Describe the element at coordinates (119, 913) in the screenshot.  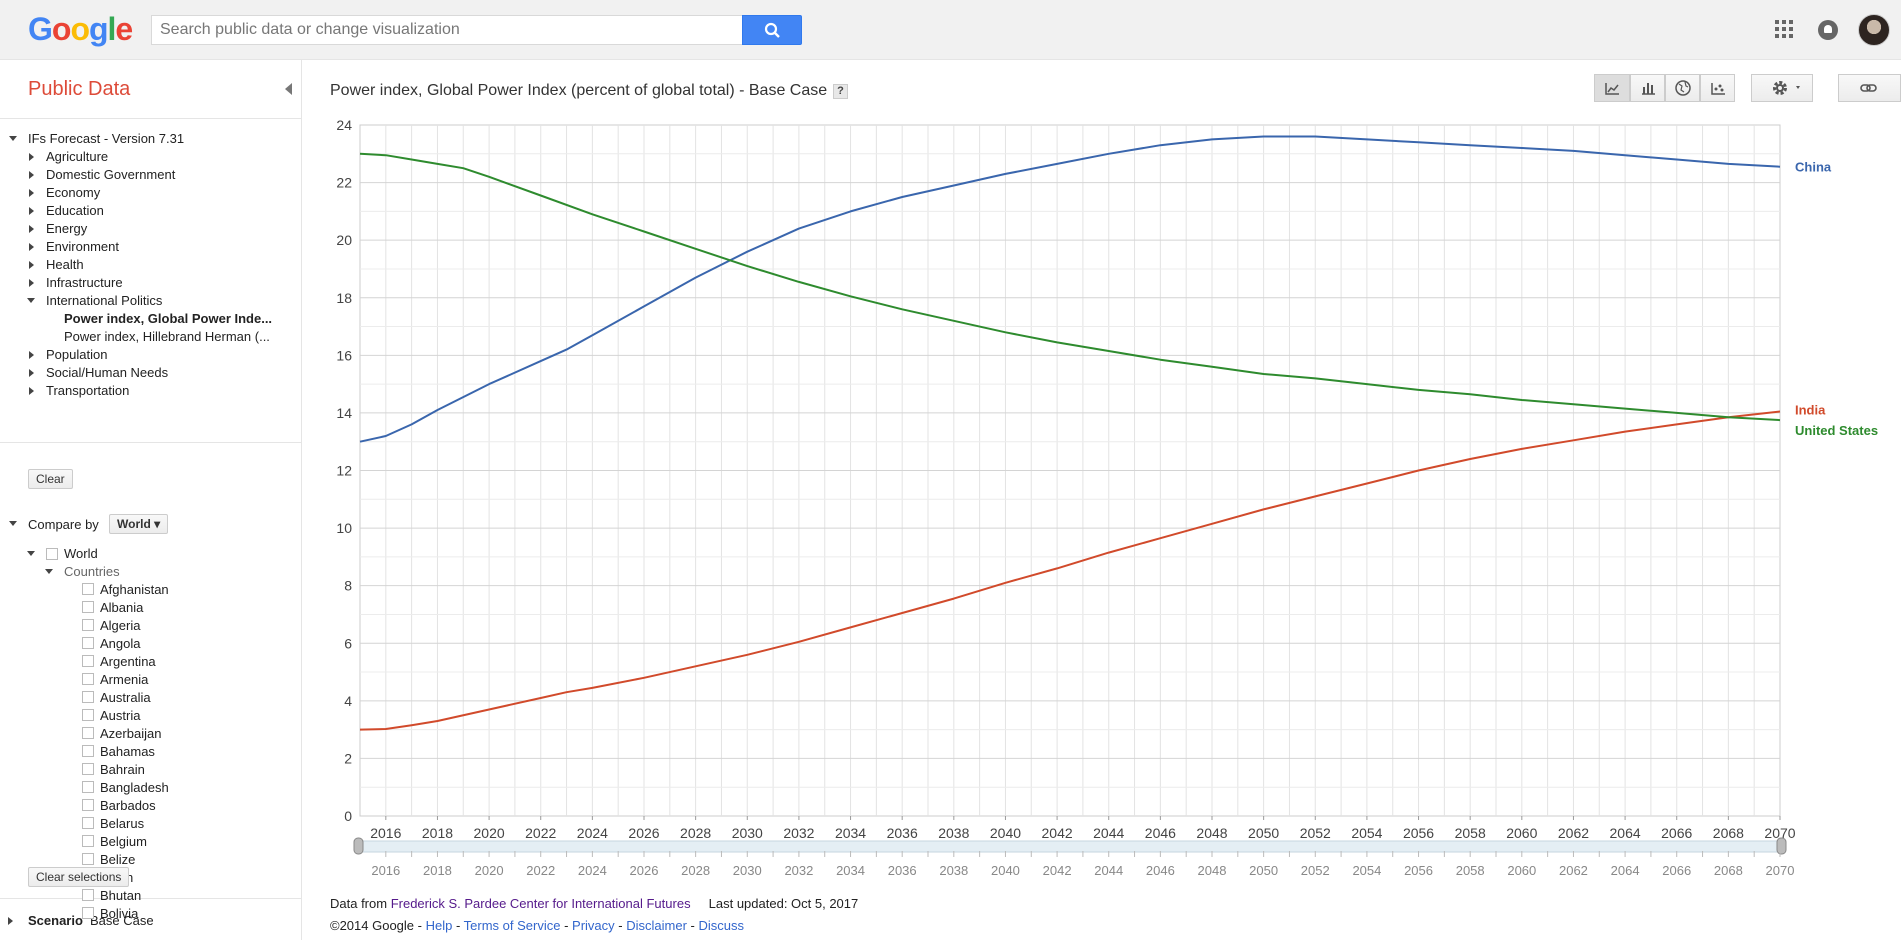
I see `country-label: Bolivia` at that location.